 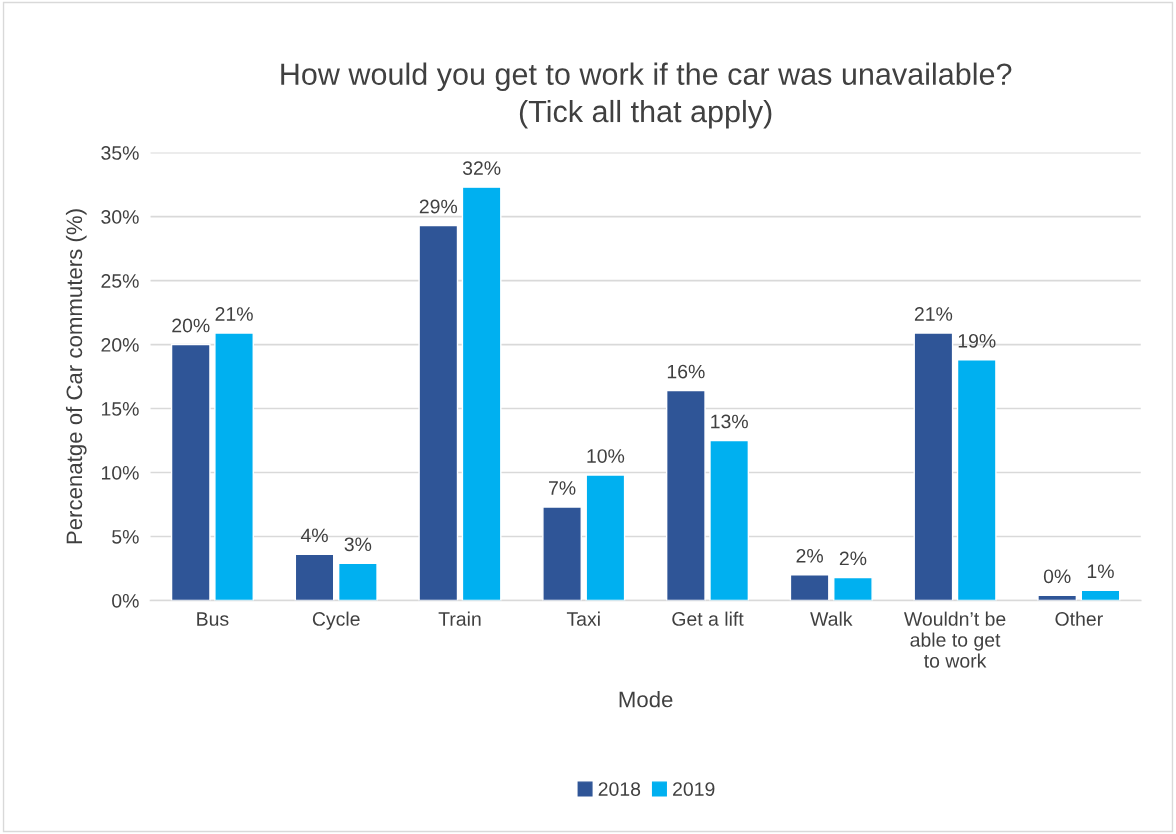 I want to click on y-tick-label: 10%, so click(x=120, y=472).